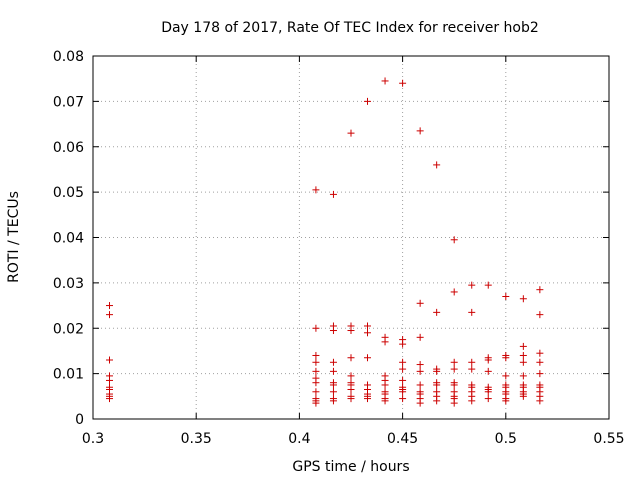 This screenshot has width=640, height=480. I want to click on y-tick-label: 0.04, so click(68, 239).